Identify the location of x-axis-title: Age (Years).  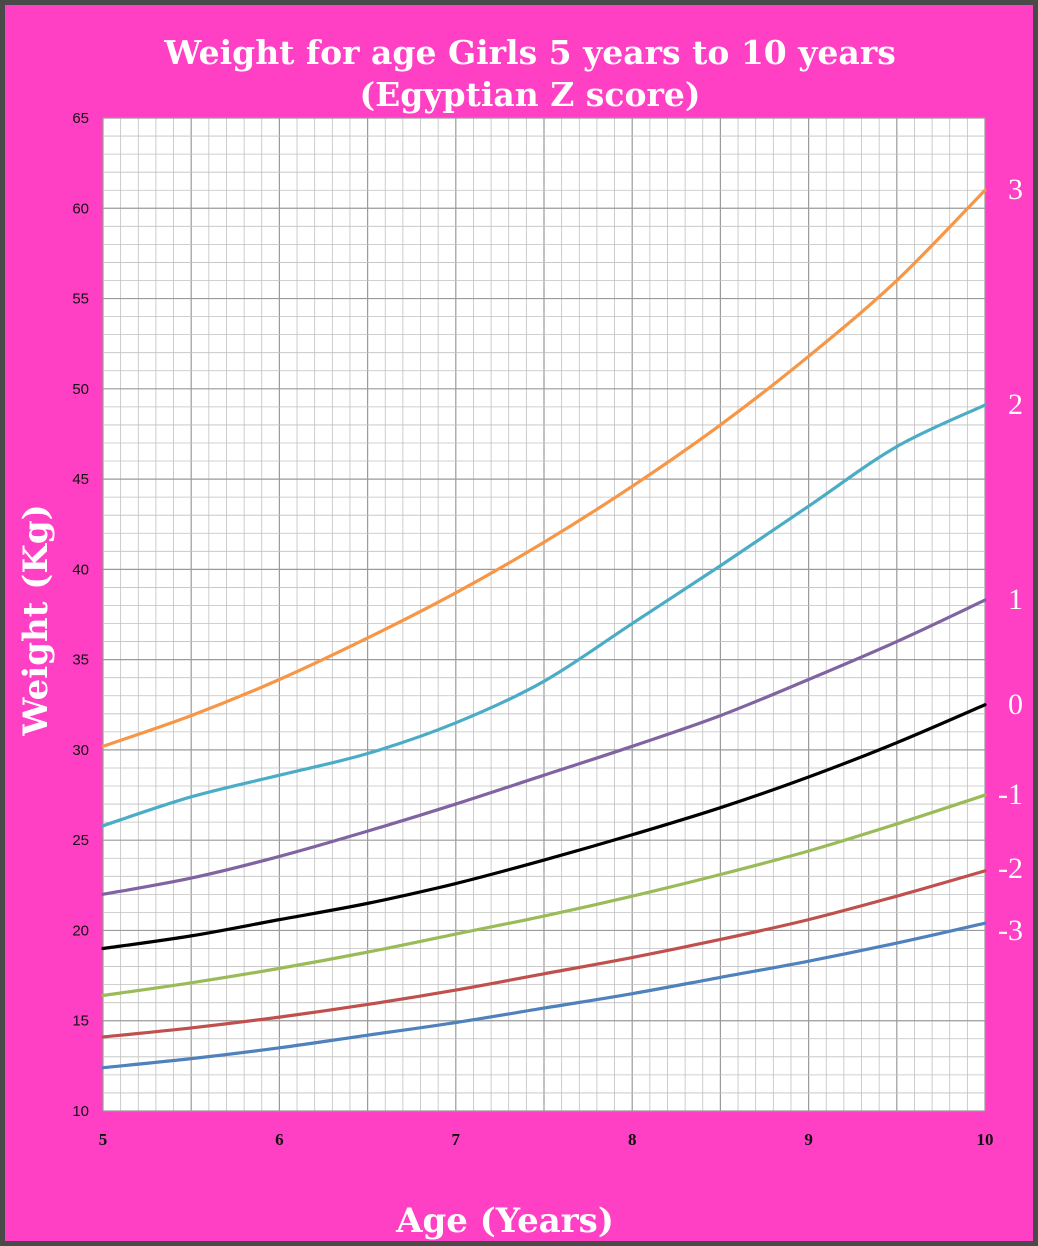
(504, 1221).